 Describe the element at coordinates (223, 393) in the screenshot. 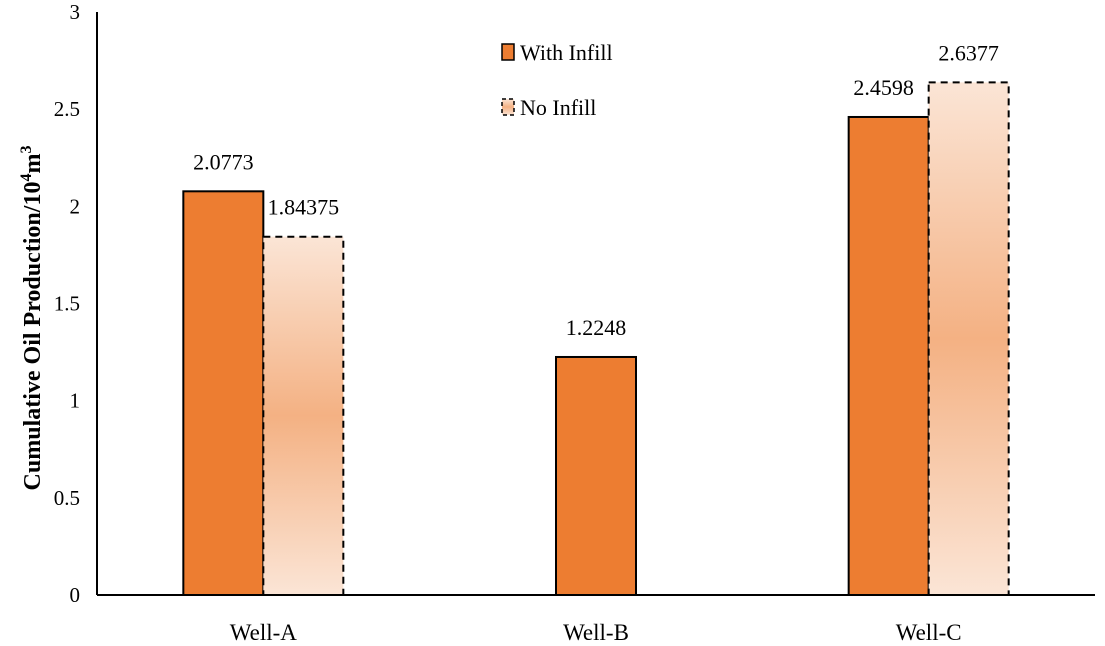

I see `bar-with-infill-well-a` at that location.